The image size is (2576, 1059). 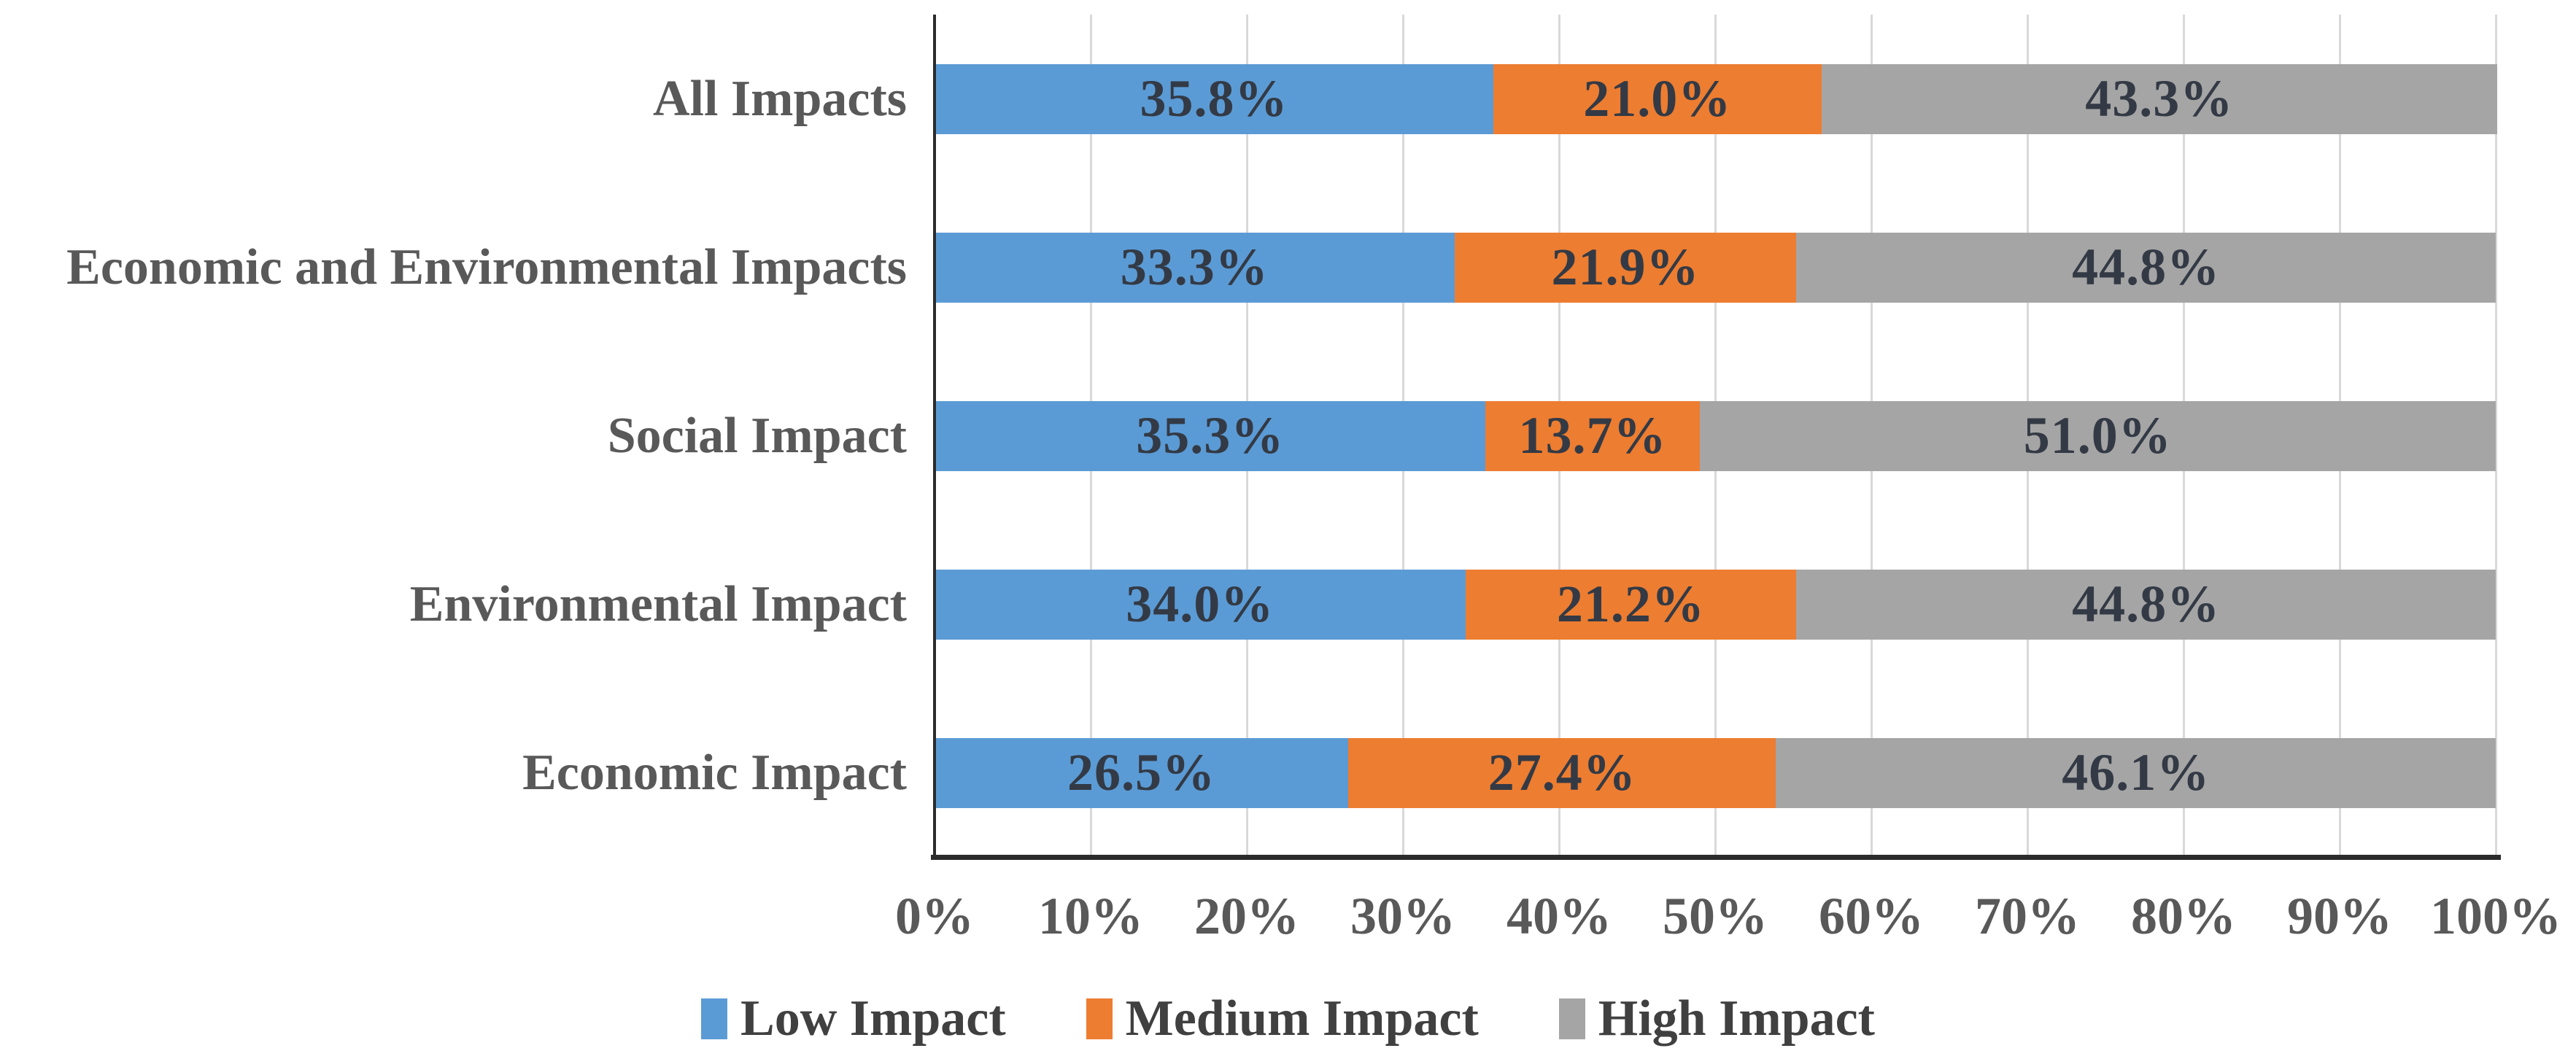 I want to click on bar-segment-medium-impact: 21.0%, so click(x=1657, y=98).